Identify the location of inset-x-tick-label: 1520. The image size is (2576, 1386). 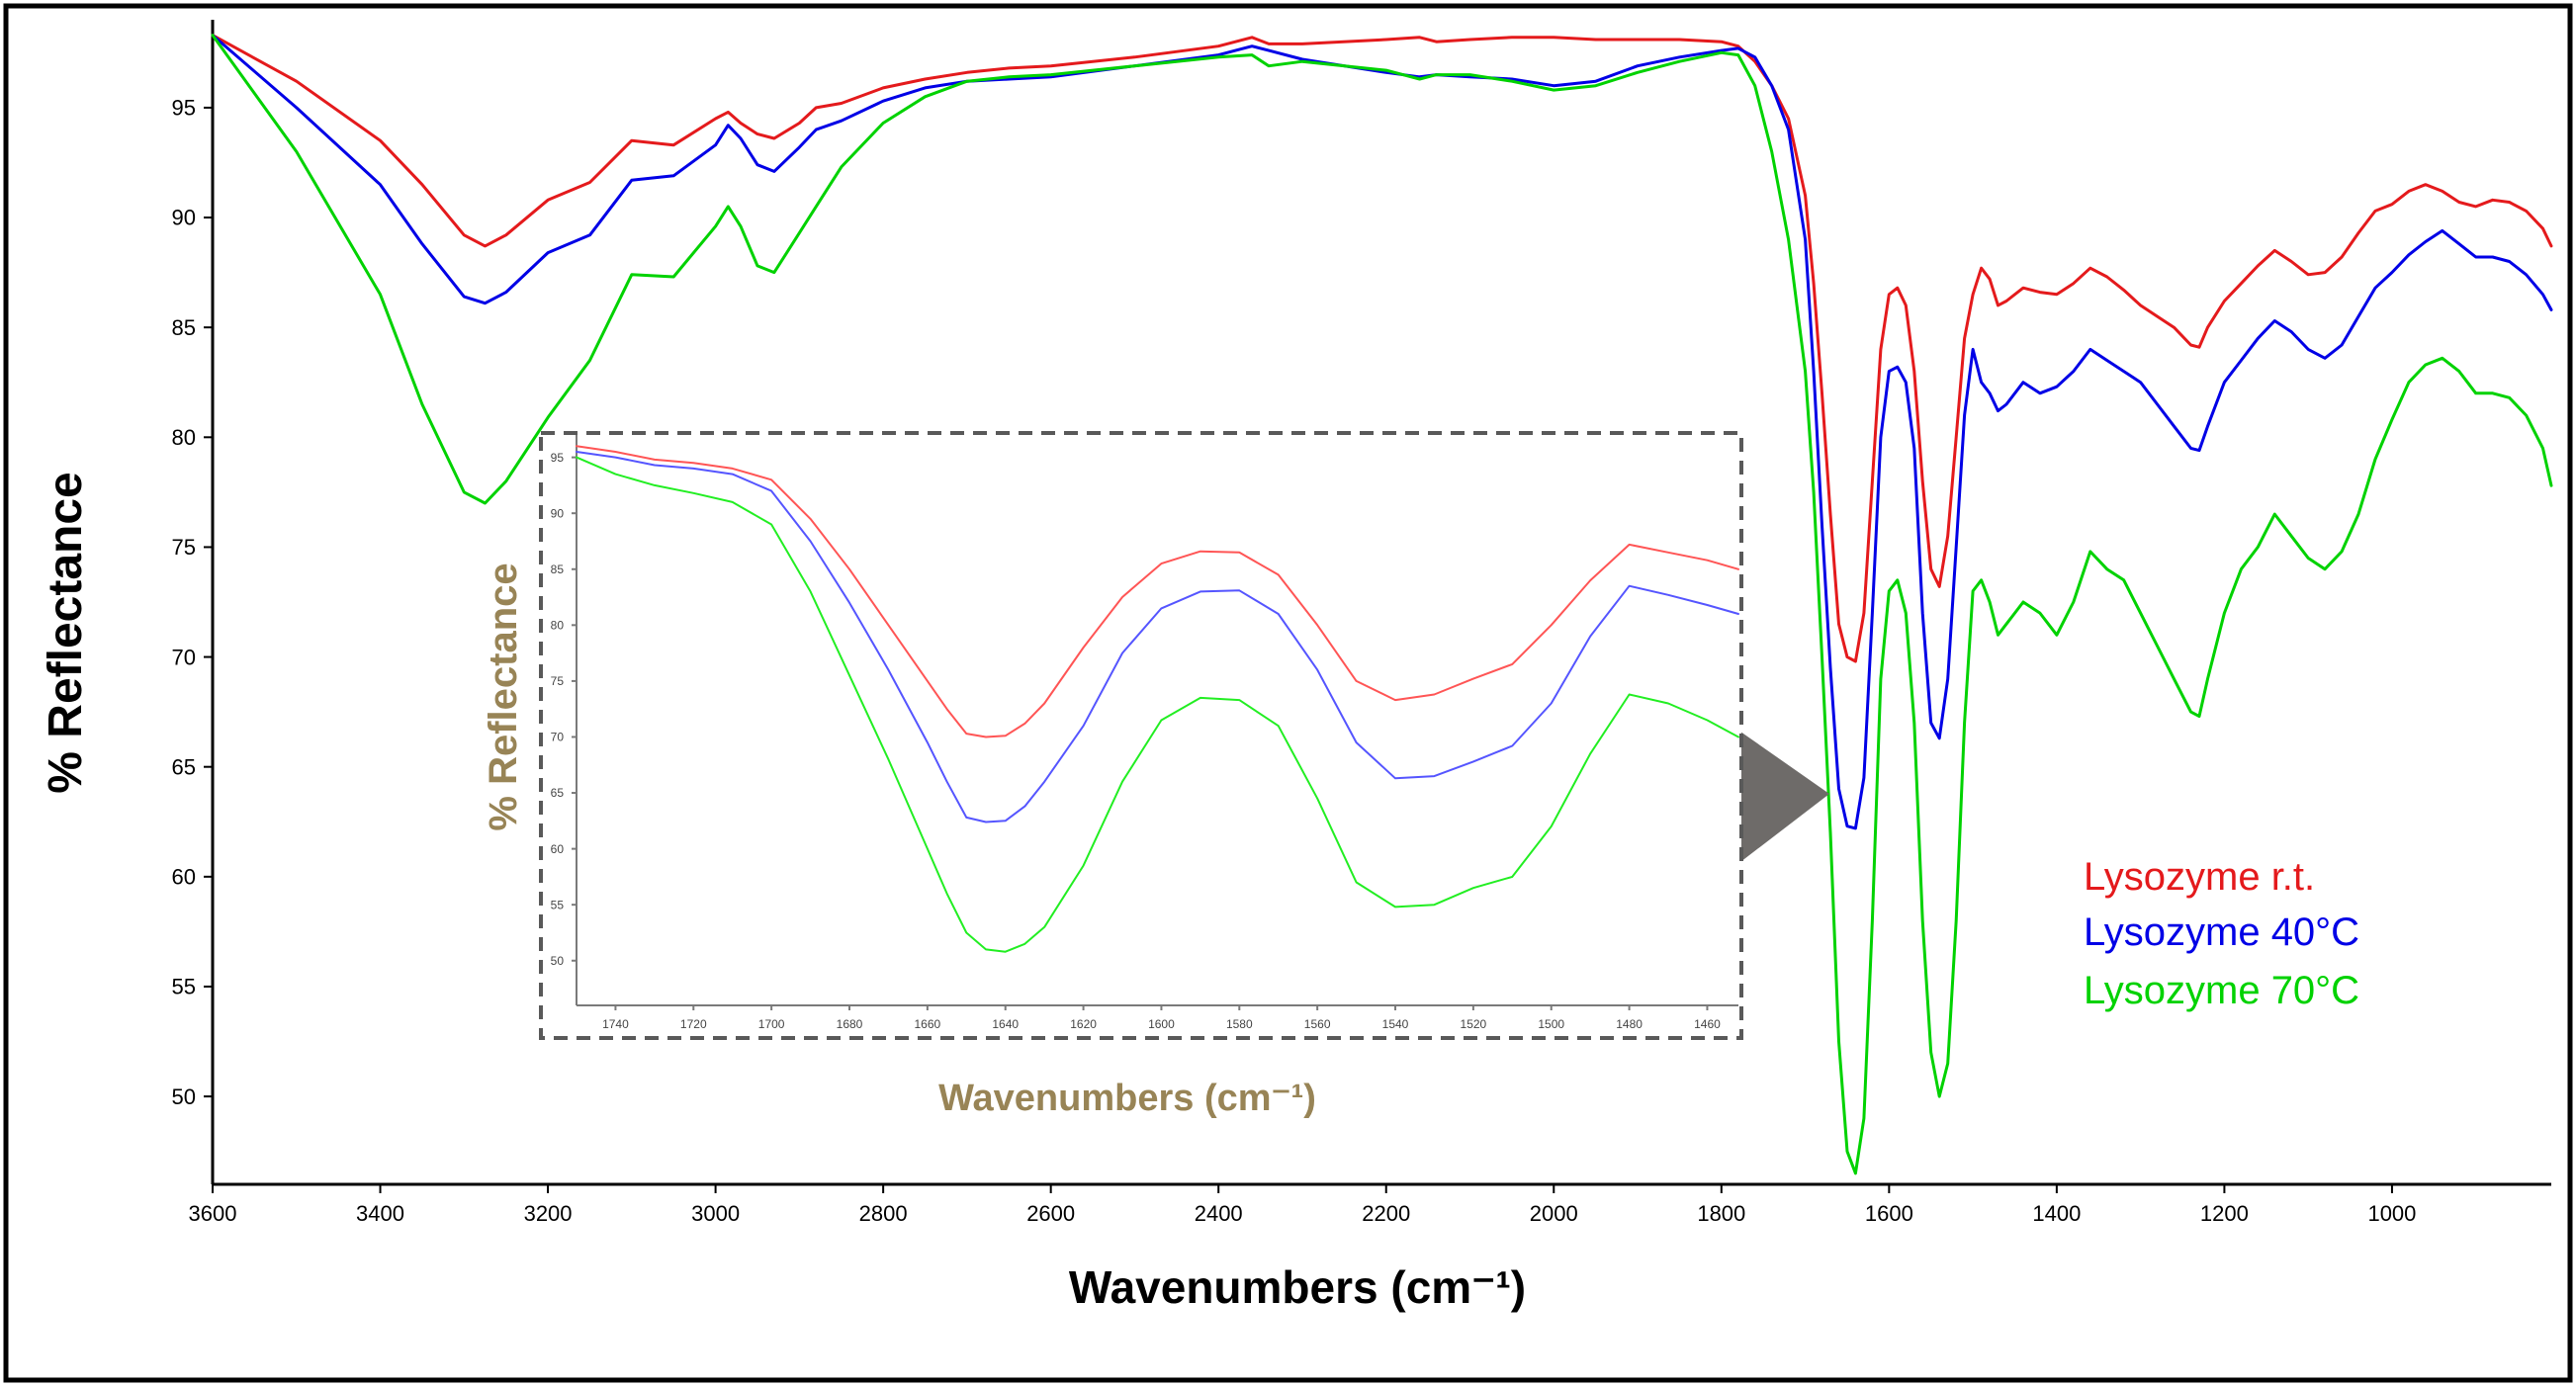
(1474, 1024).